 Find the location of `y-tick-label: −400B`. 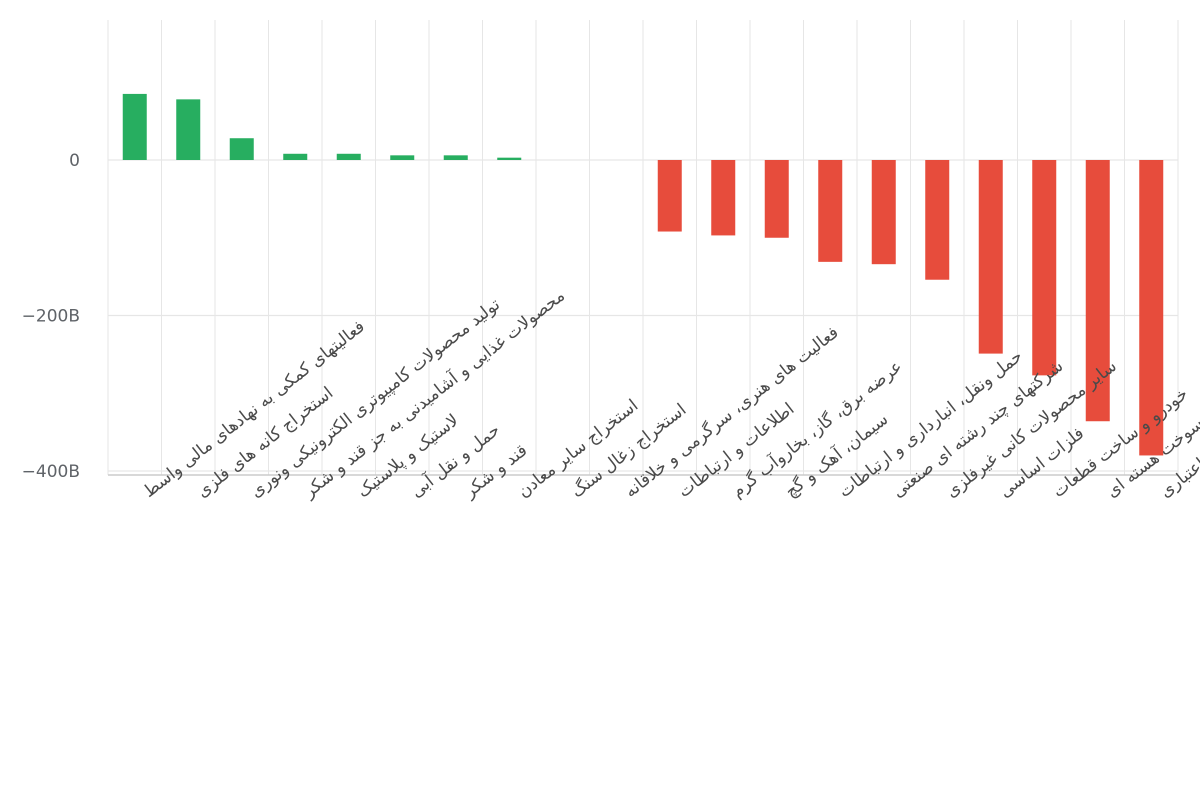

y-tick-label: −400B is located at coordinates (51, 472).